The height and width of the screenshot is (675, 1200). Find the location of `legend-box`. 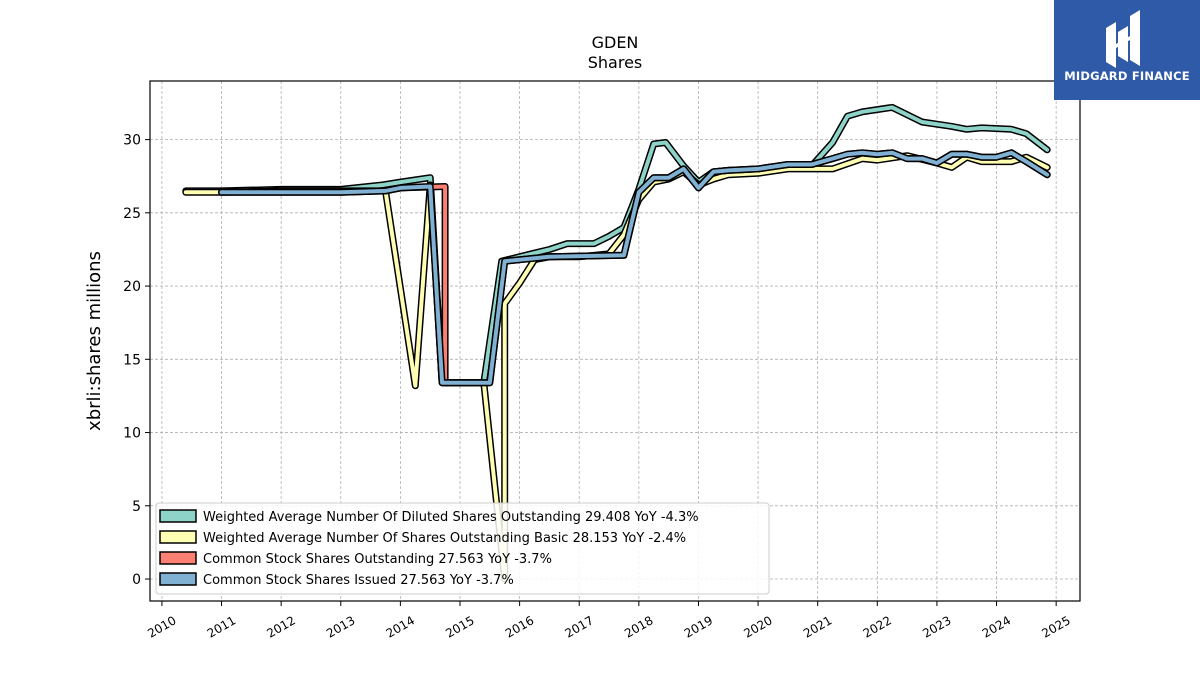

legend-box is located at coordinates (462, 548).